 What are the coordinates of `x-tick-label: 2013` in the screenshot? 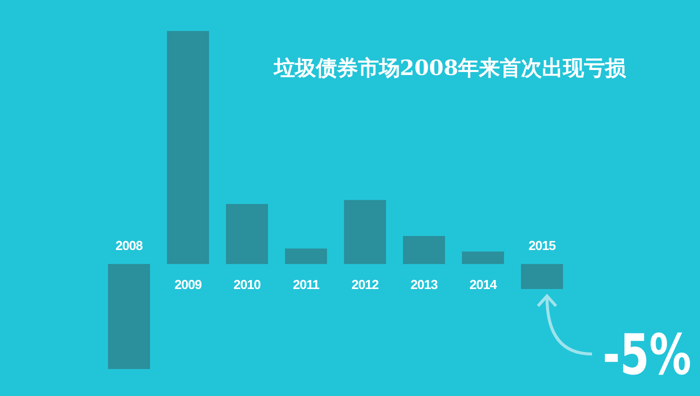 It's located at (424, 284).